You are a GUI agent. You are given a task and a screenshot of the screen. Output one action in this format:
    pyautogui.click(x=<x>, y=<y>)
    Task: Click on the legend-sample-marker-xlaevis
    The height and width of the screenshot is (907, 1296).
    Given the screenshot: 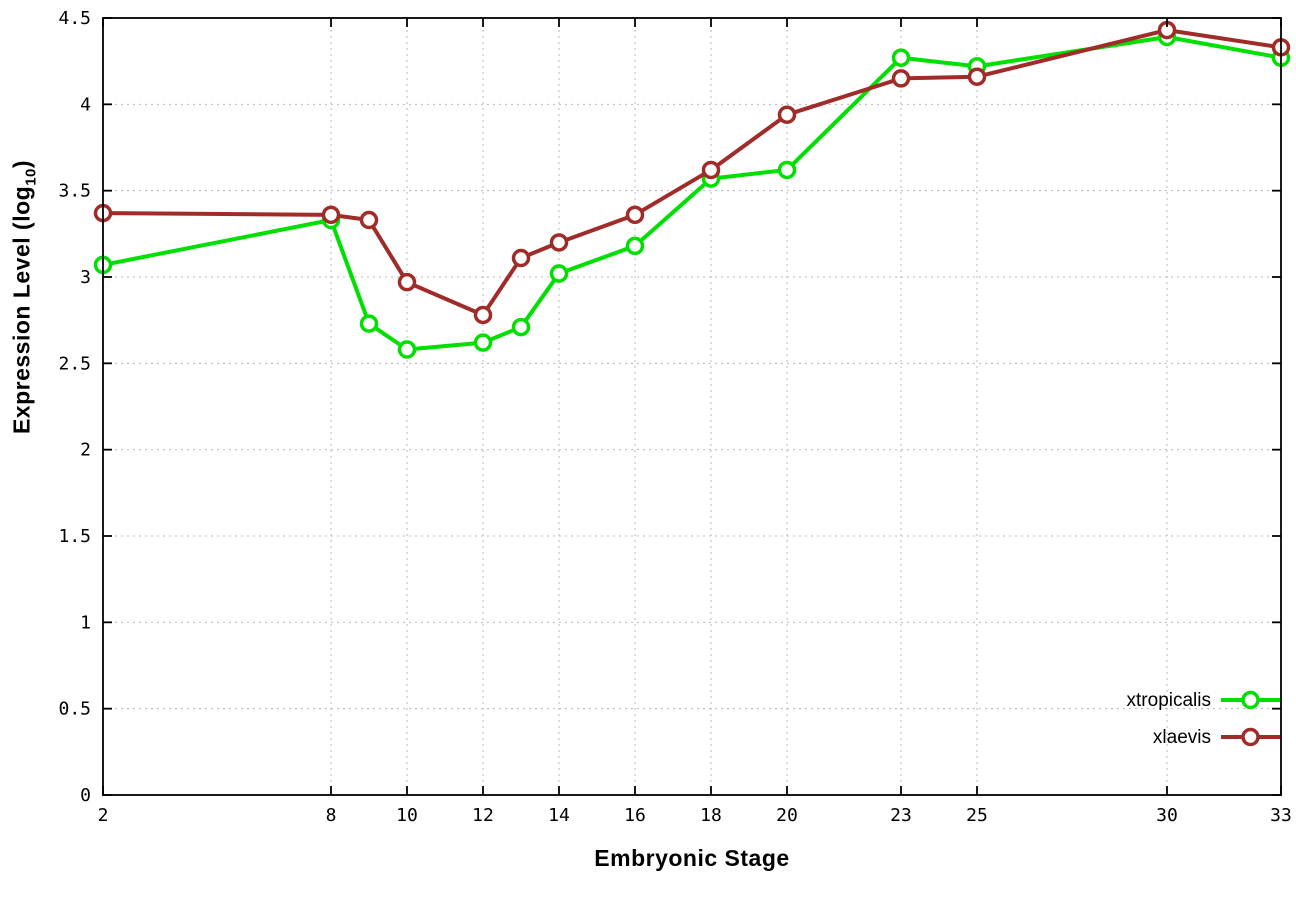 What is the action you would take?
    pyautogui.click(x=1250, y=737)
    